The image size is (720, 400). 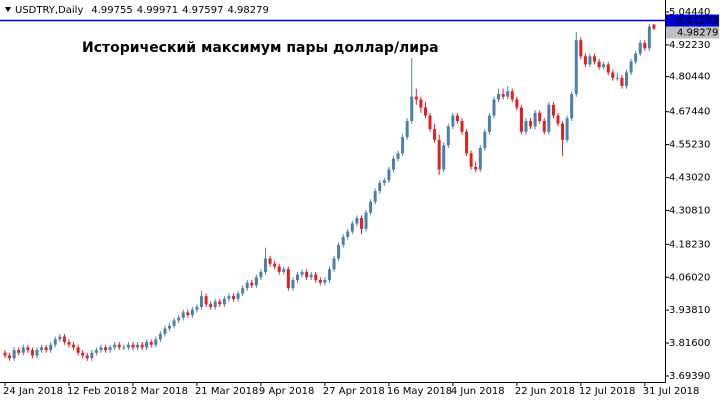 What do you see at coordinates (478, 391) in the screenshot?
I see `x-tick-label: 4 Jun 2018` at bounding box center [478, 391].